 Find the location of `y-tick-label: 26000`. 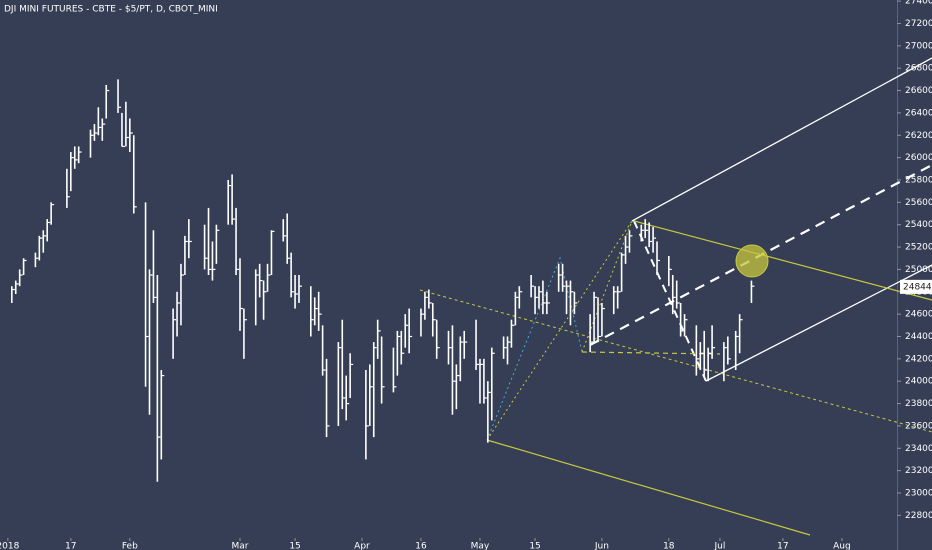

y-tick-label: 26000 is located at coordinates (918, 158).